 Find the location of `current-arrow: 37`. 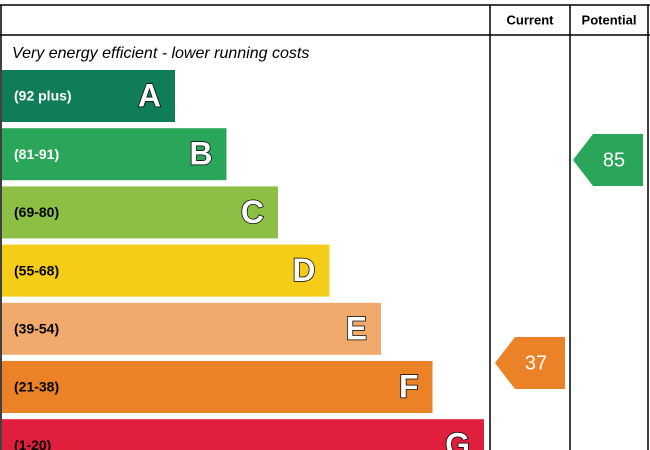

current-arrow: 37 is located at coordinates (530, 363).